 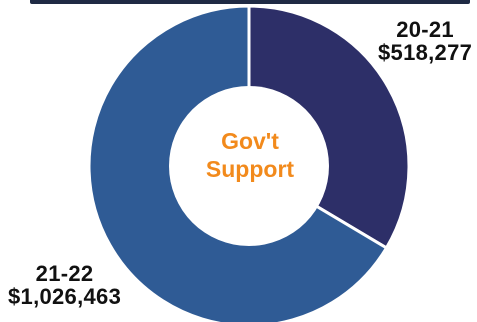 I want to click on cropped-header-strip, so click(x=250, y=2).